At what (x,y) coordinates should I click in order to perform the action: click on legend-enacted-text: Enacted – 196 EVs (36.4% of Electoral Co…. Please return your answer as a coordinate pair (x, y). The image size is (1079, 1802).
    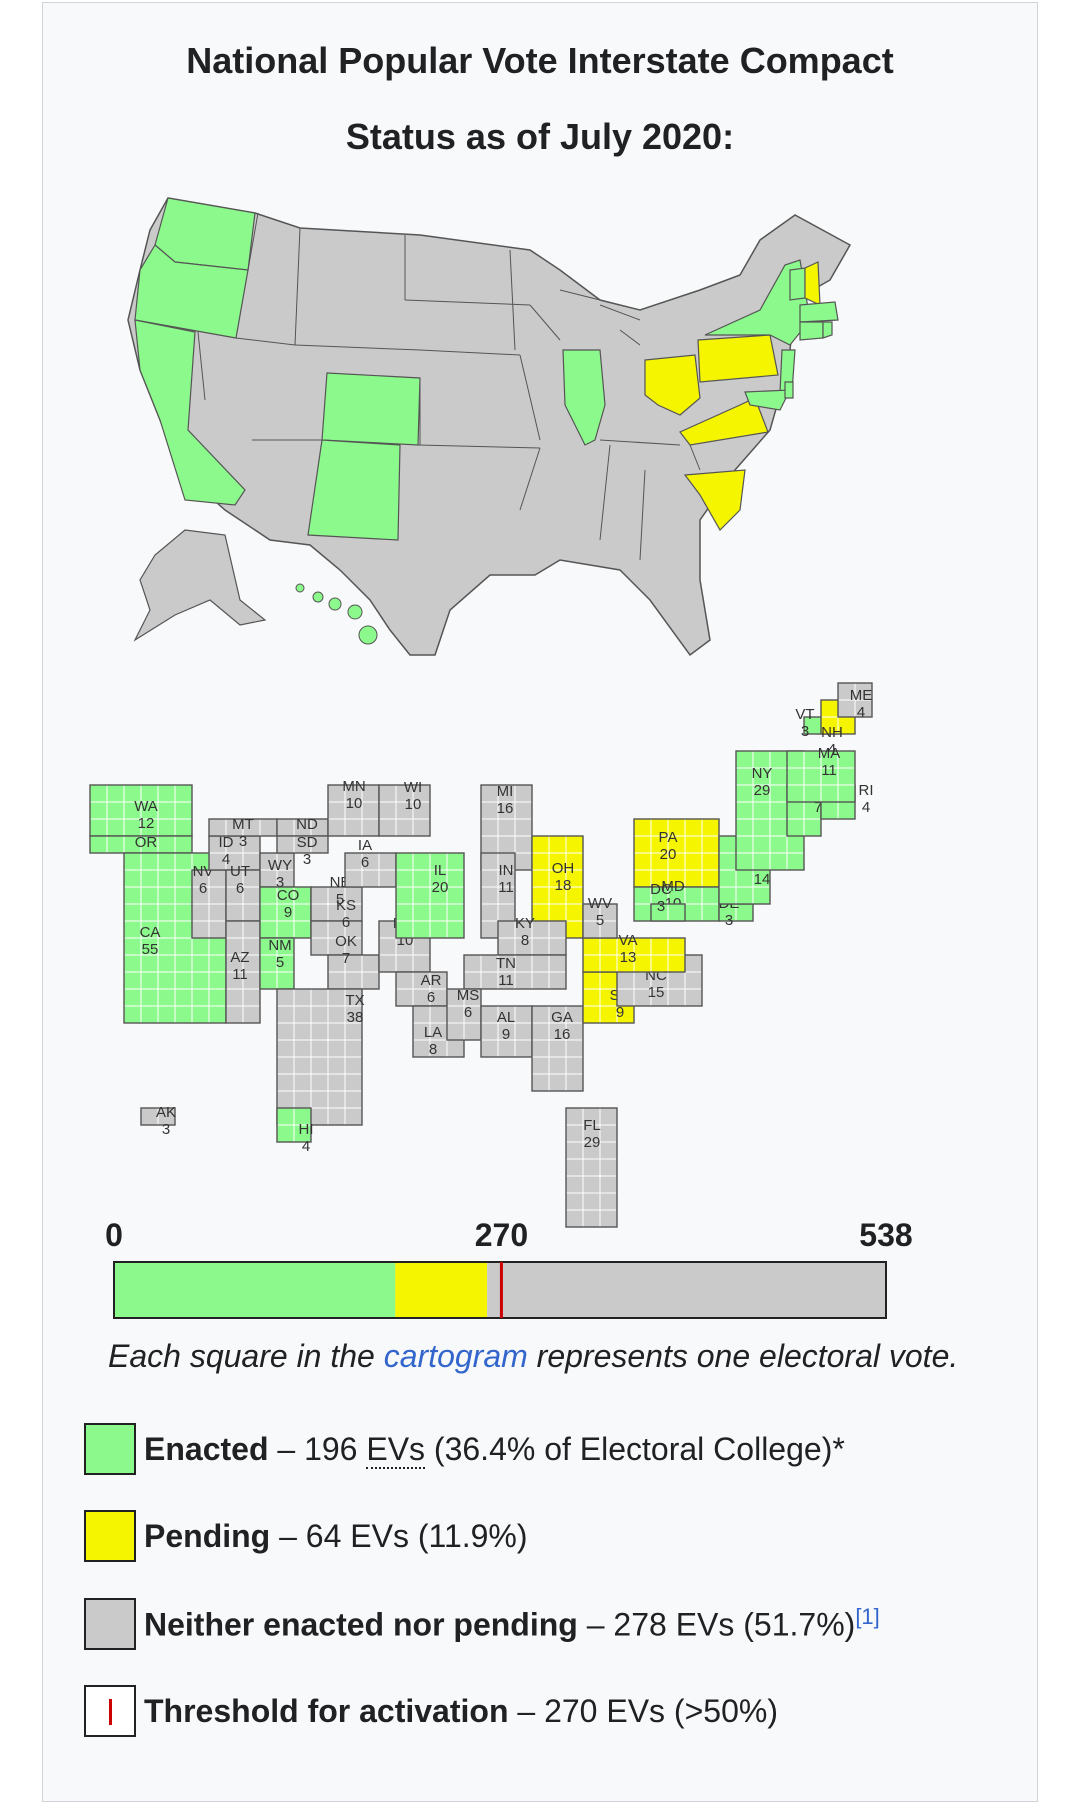
    Looking at the image, I should click on (494, 1449).